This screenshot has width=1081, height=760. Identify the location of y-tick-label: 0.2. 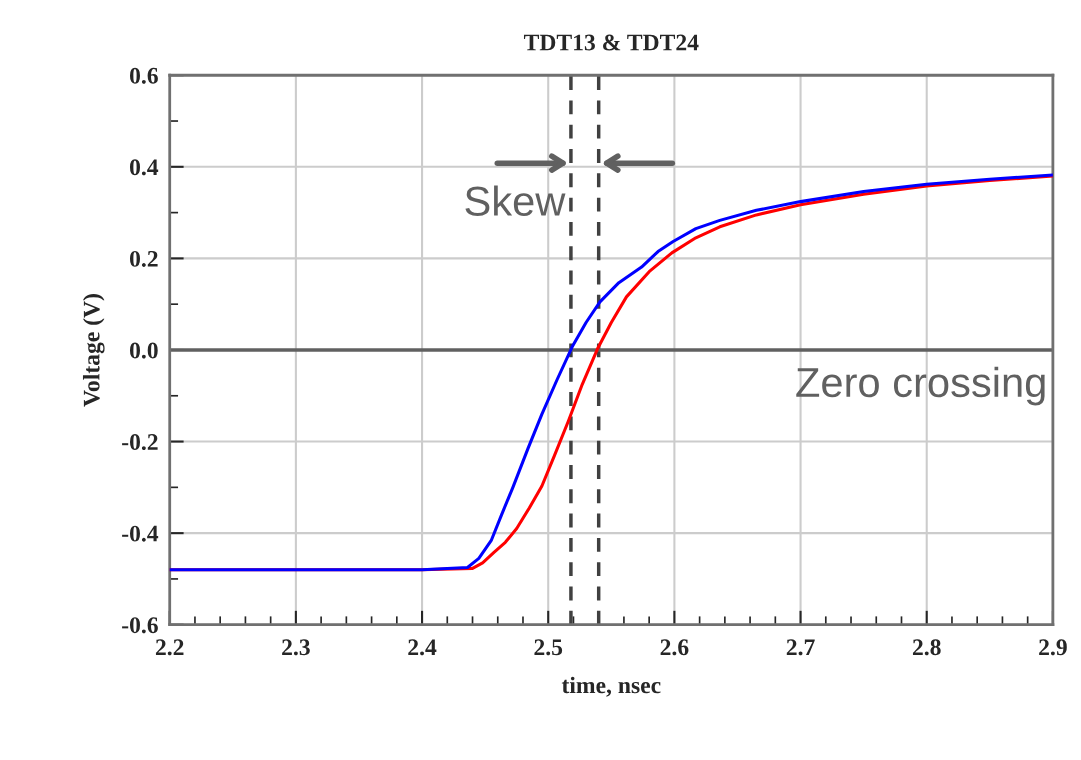
(143, 258).